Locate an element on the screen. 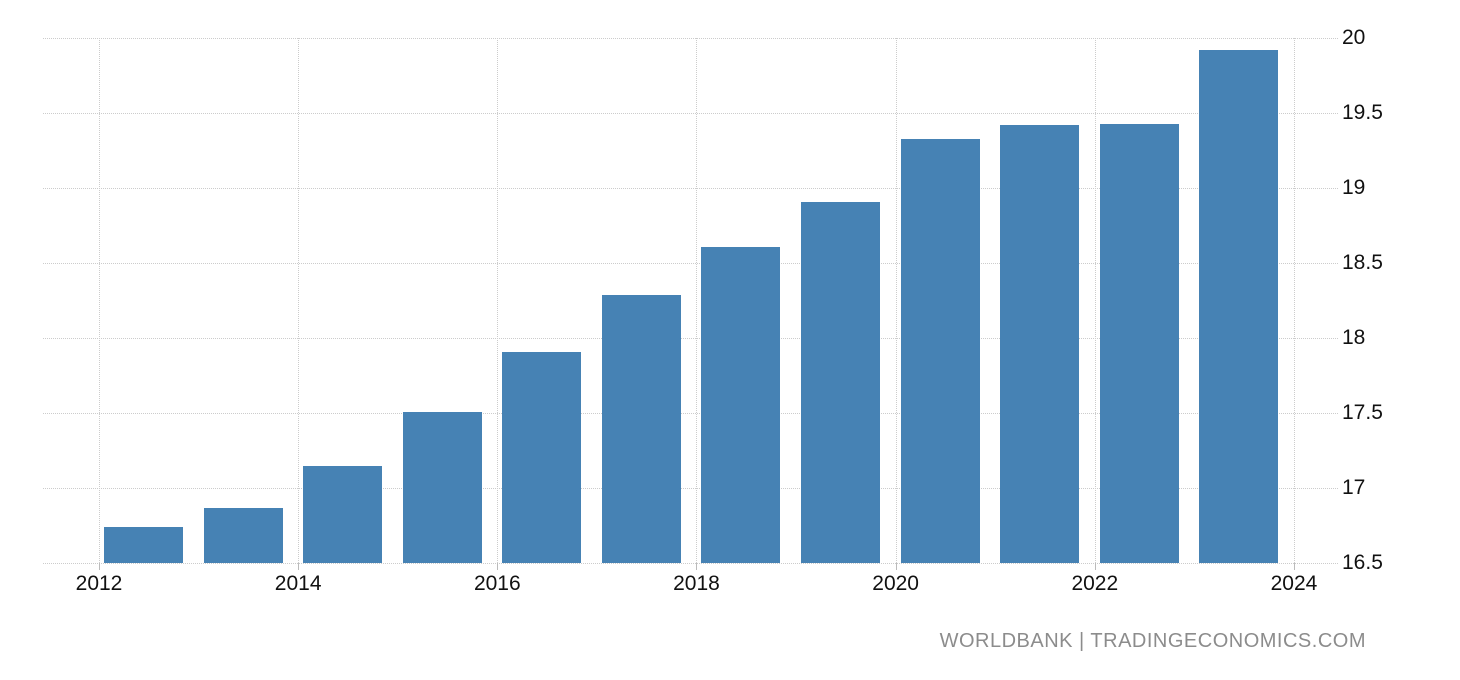 The image size is (1460, 680). watermark: WORLDBANK | TRADINGECONOMICS.COM is located at coordinates (1152, 641).